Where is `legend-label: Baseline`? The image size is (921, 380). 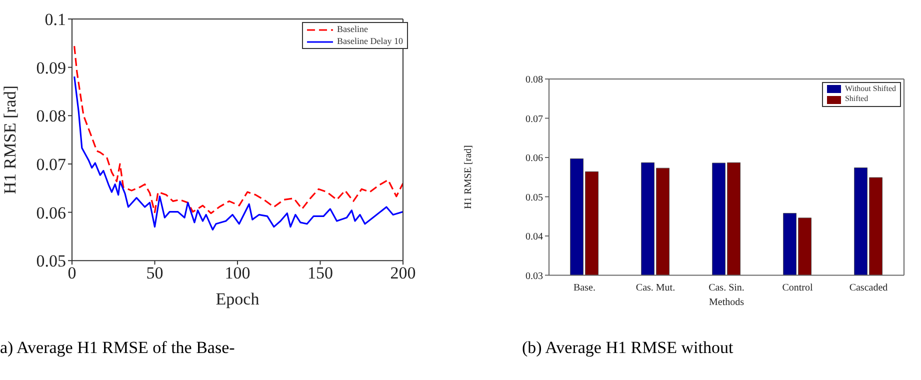 legend-label: Baseline is located at coordinates (352, 30).